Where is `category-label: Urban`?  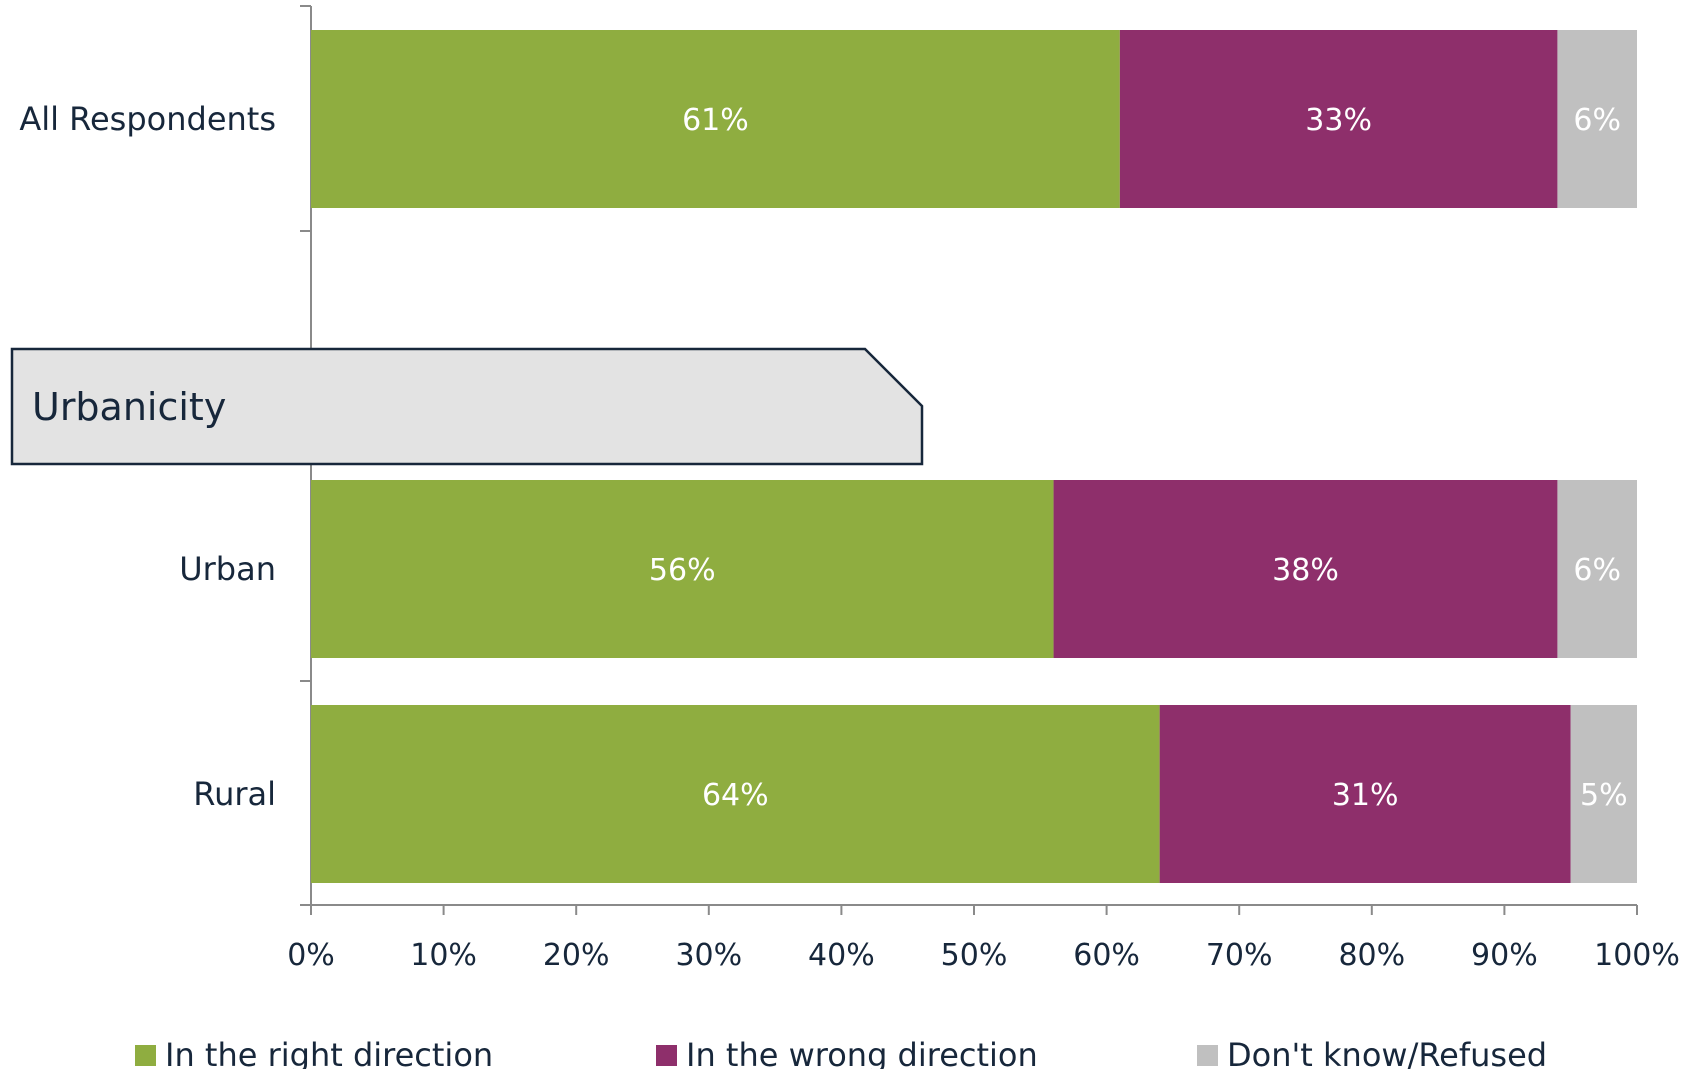
category-label: Urban is located at coordinates (227, 569).